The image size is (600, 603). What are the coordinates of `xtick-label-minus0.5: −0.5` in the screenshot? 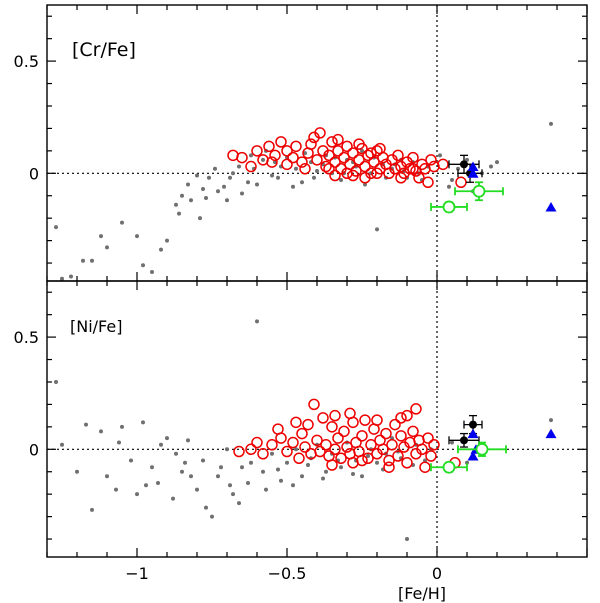 It's located at (287, 573).